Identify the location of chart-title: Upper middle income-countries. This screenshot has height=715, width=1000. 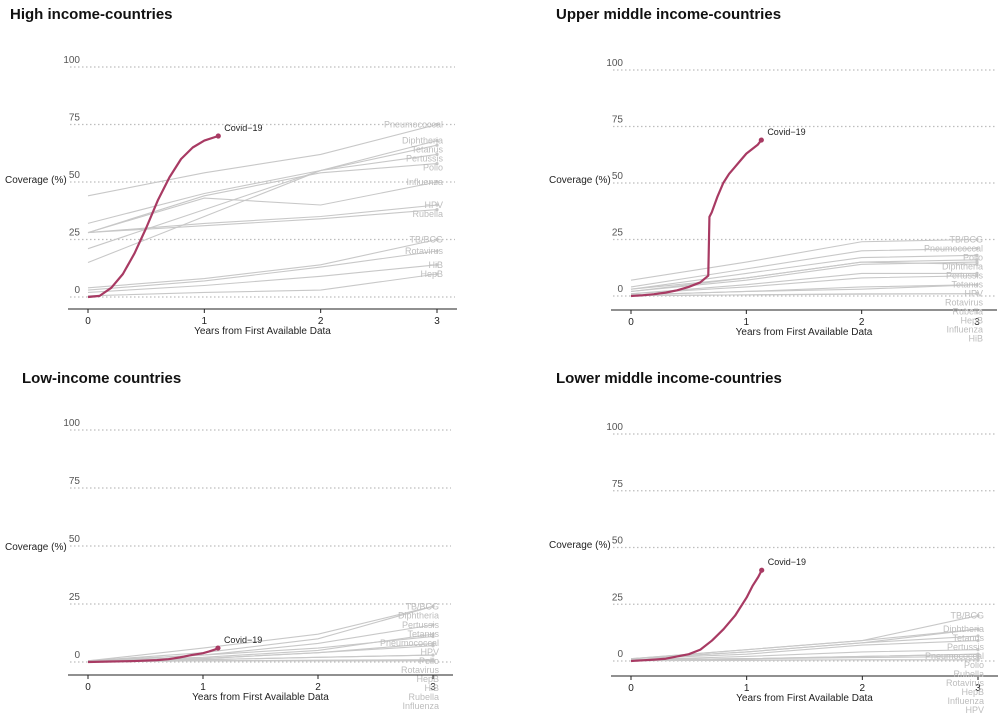
(669, 14).